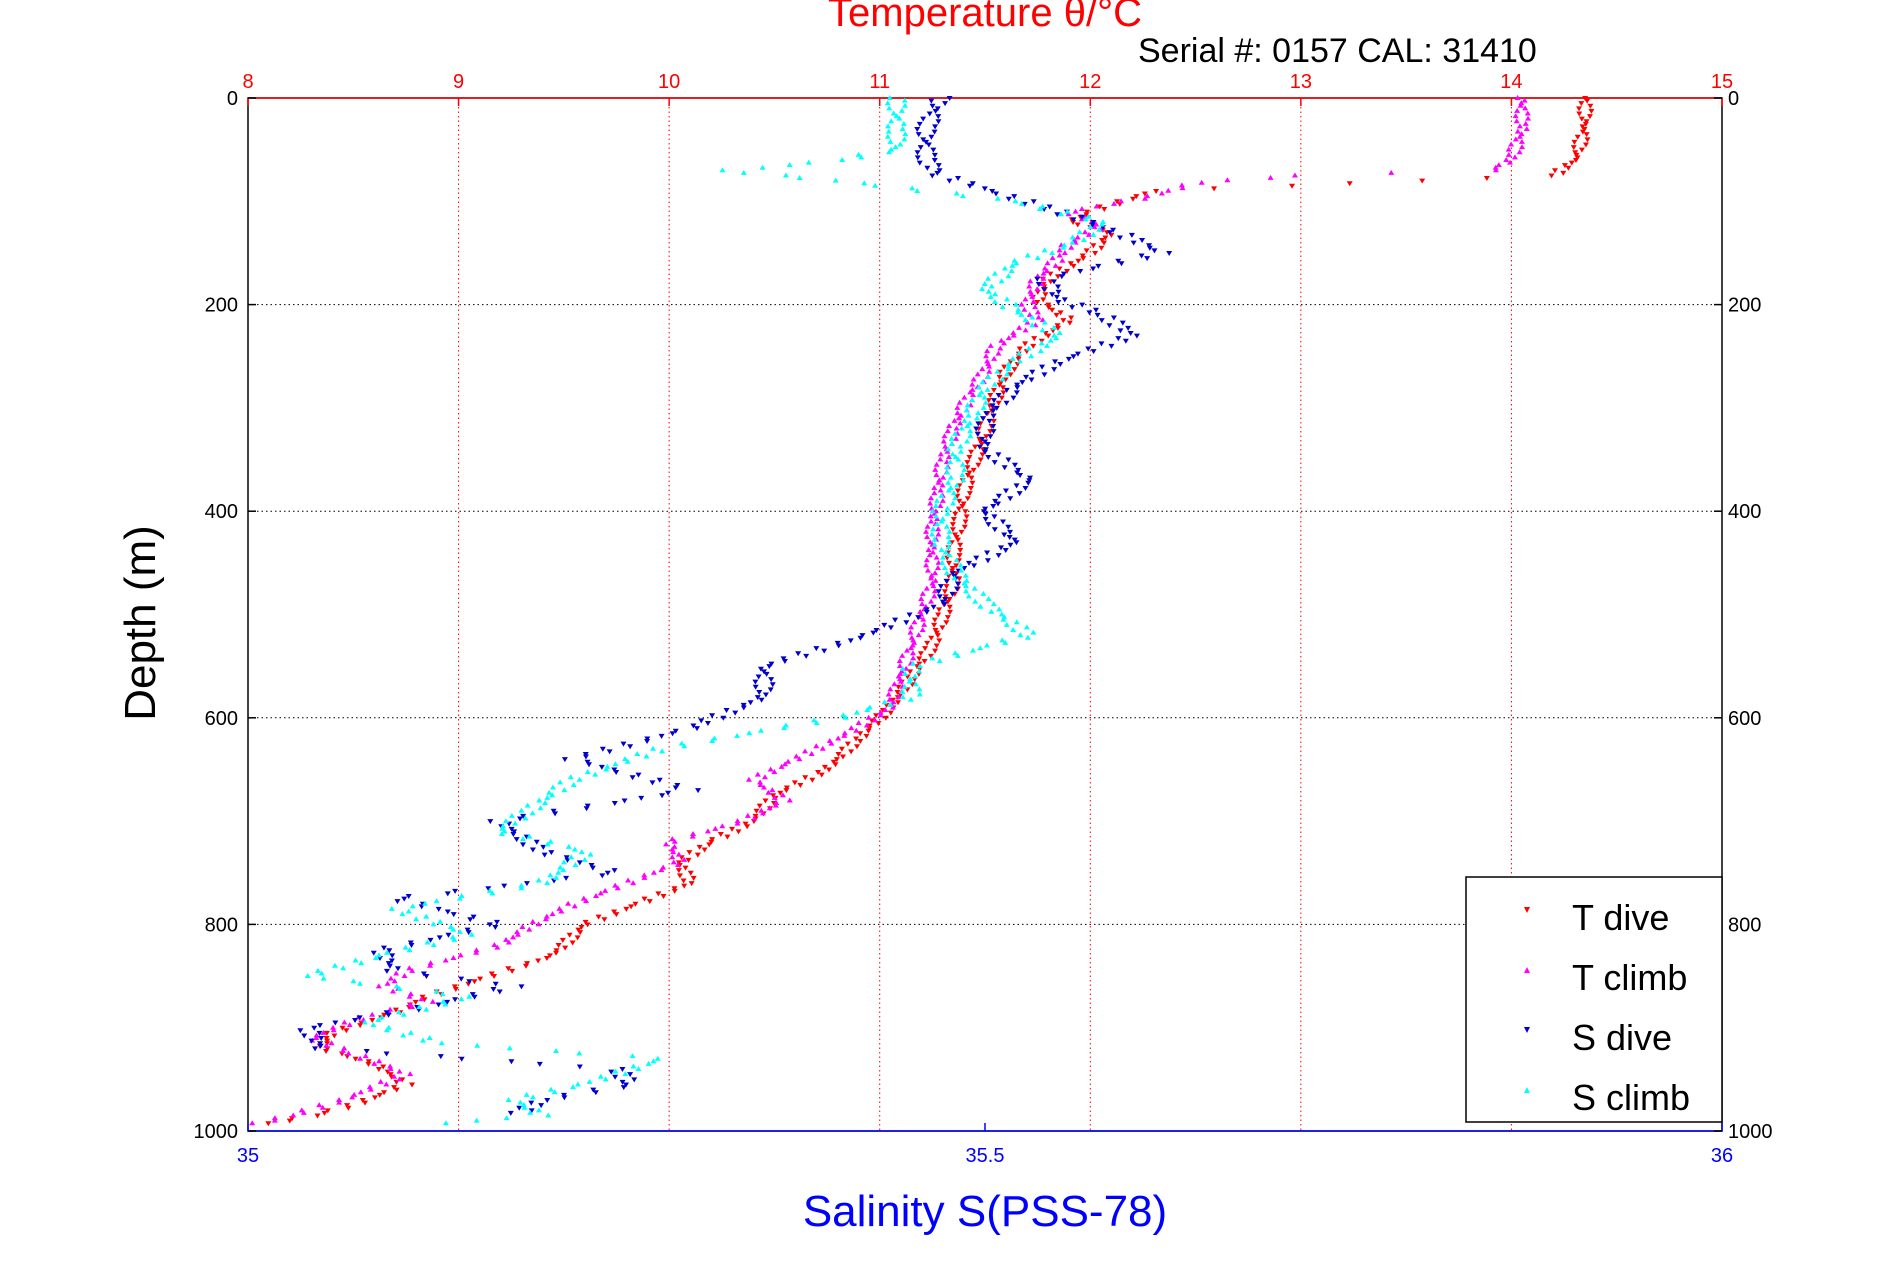 Image resolution: width=1891 pixels, height=1262 pixels. I want to click on legend-marker-s-dive, so click(1527, 1030).